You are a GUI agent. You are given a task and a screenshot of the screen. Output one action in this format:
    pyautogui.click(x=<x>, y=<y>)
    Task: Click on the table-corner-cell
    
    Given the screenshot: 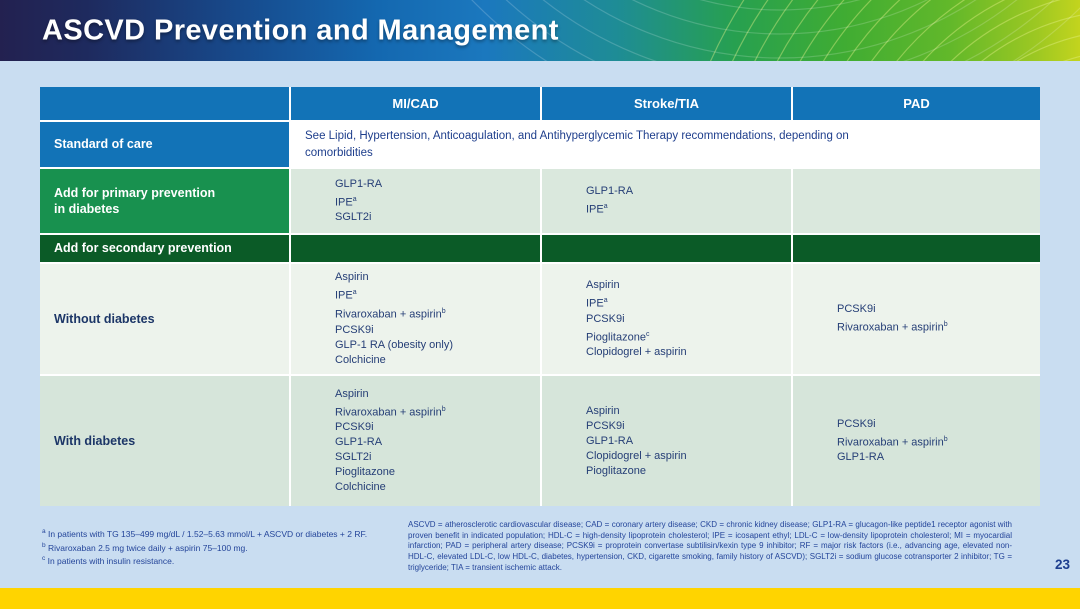 What is the action you would take?
    pyautogui.click(x=164, y=103)
    